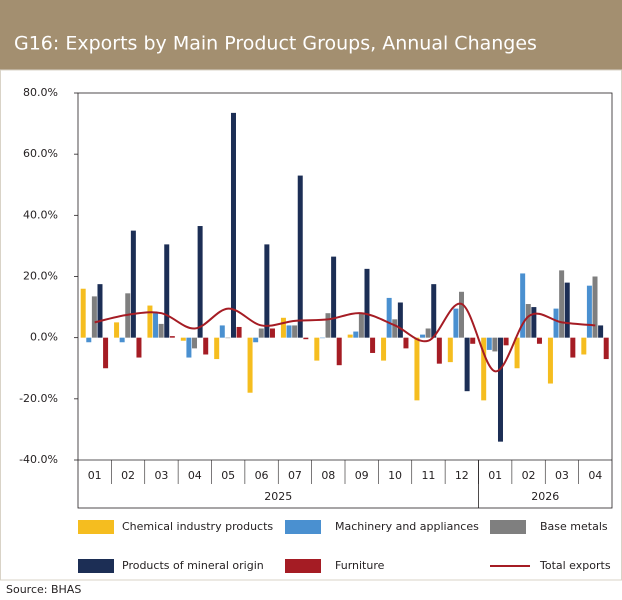 The image size is (622, 600). What do you see at coordinates (562, 475) in the screenshot?
I see `x-tick-label: 03` at bounding box center [562, 475].